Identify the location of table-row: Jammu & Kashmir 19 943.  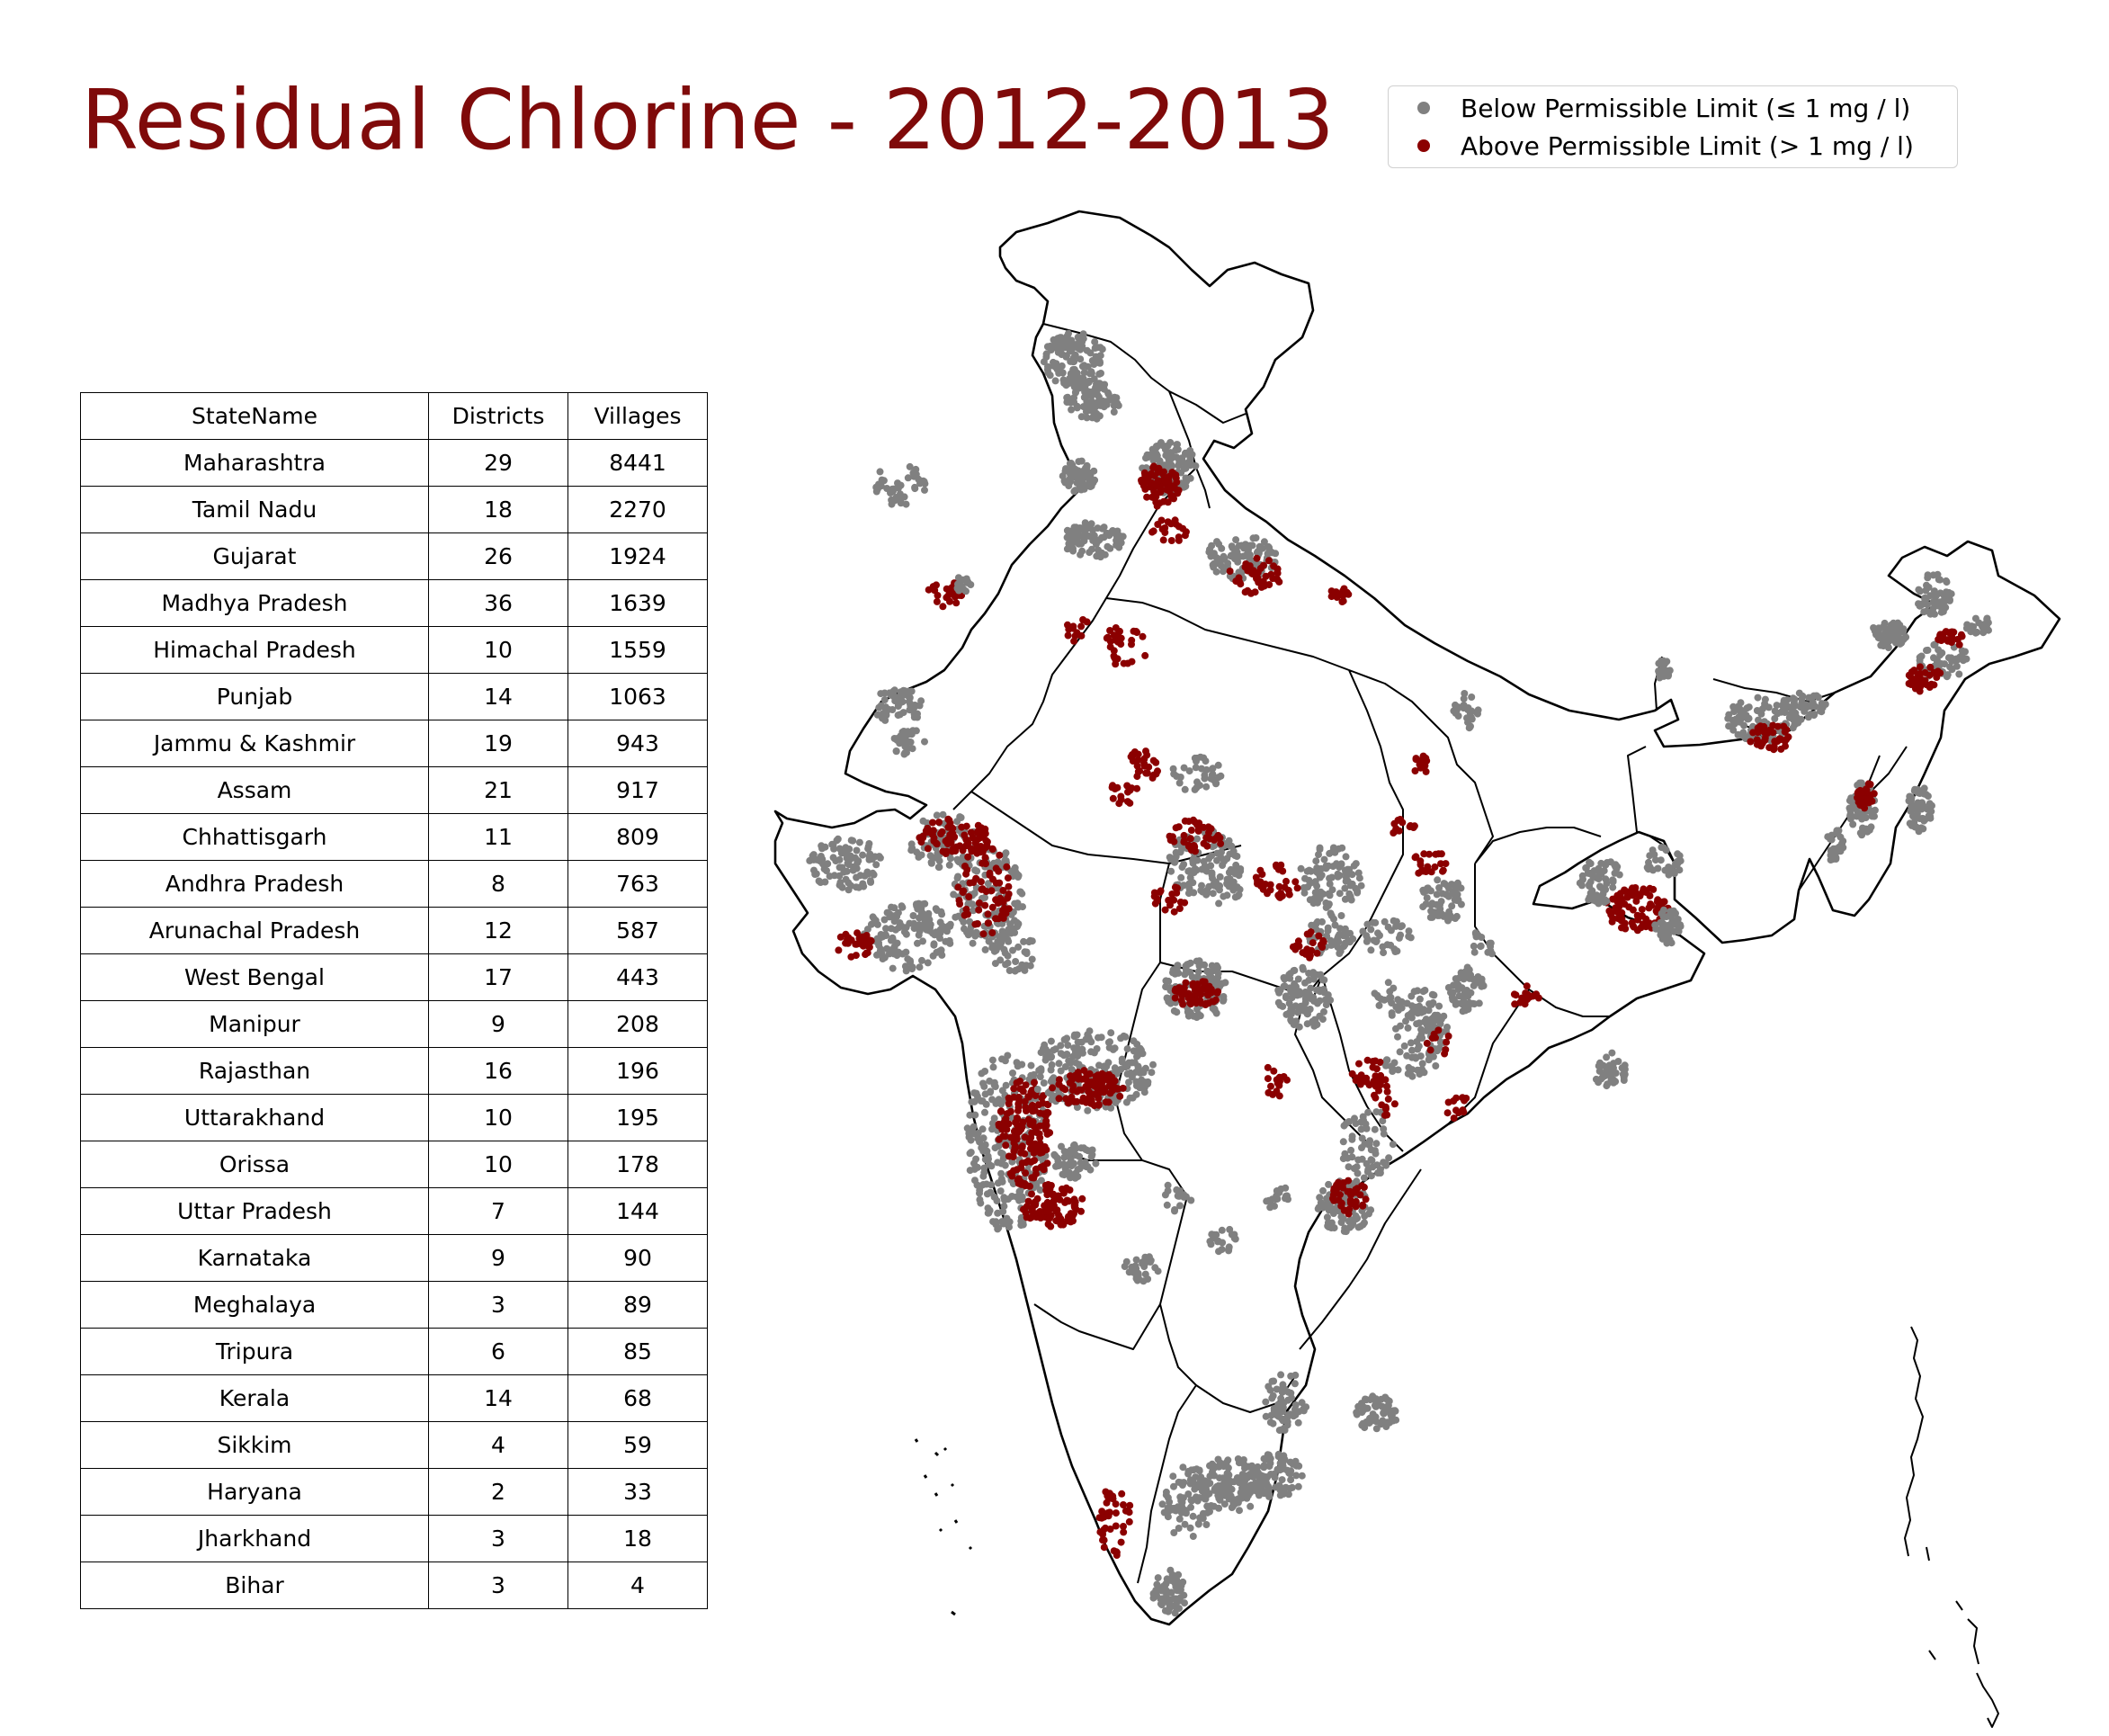
(394, 743).